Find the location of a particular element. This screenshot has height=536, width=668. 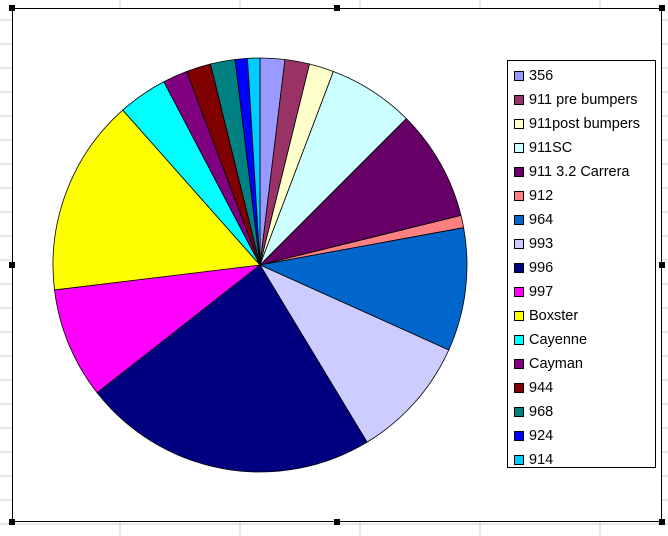

legend-label: 996 is located at coordinates (541, 268).